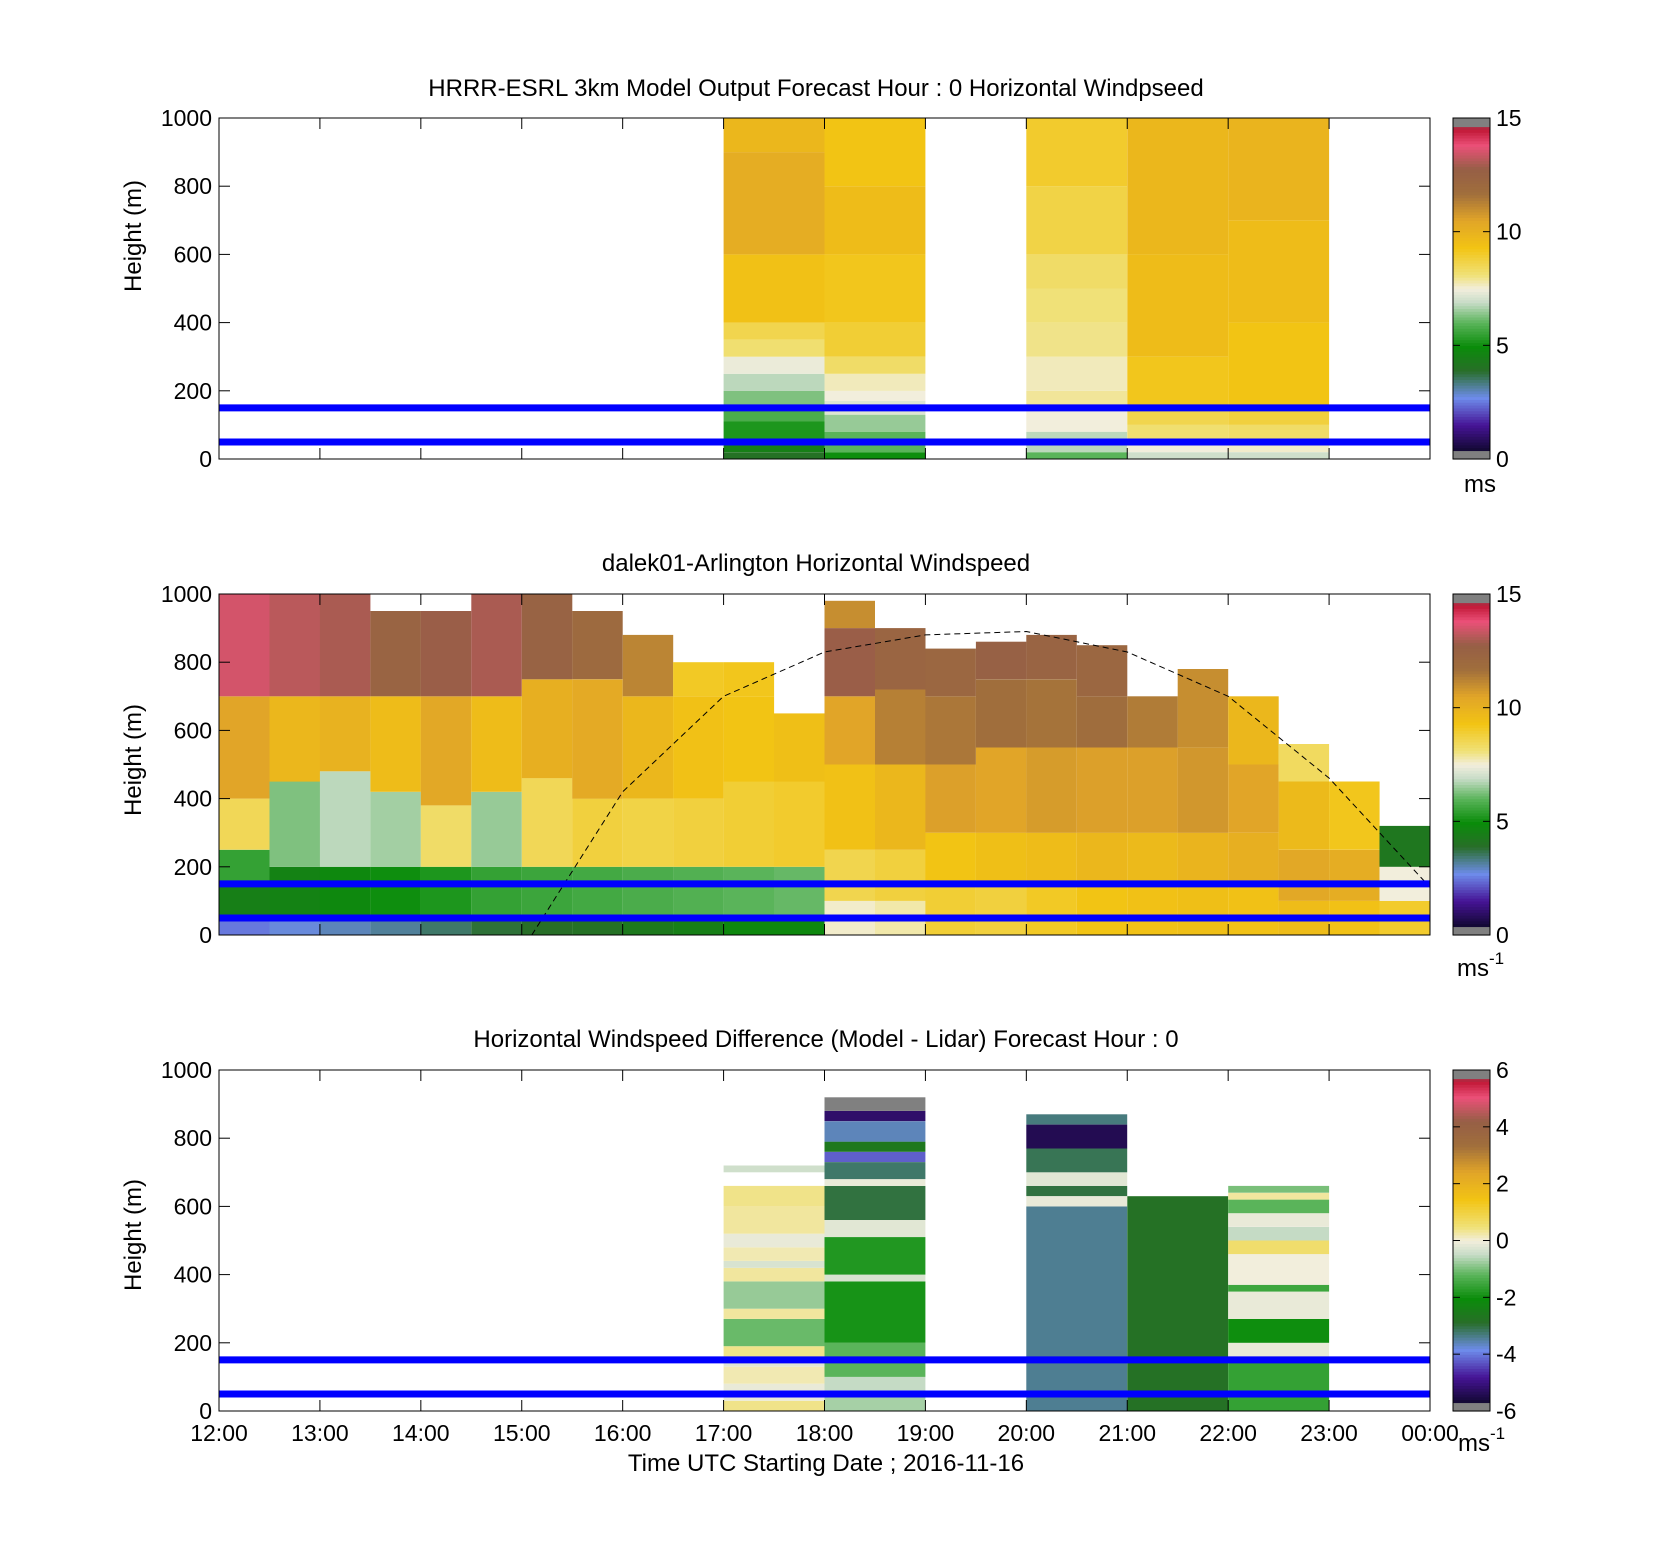 Image resolution: width=1680 pixels, height=1561 pixels. What do you see at coordinates (1502, 345) in the screenshot?
I see `colorbar-tick-label: 5` at bounding box center [1502, 345].